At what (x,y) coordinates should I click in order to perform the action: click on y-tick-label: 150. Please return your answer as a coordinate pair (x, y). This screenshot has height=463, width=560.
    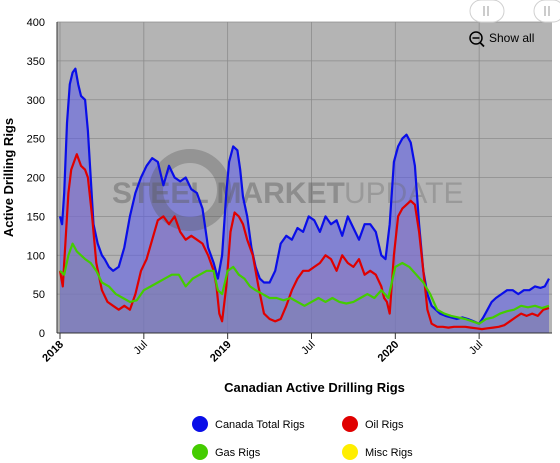
    Looking at the image, I should click on (36, 217).